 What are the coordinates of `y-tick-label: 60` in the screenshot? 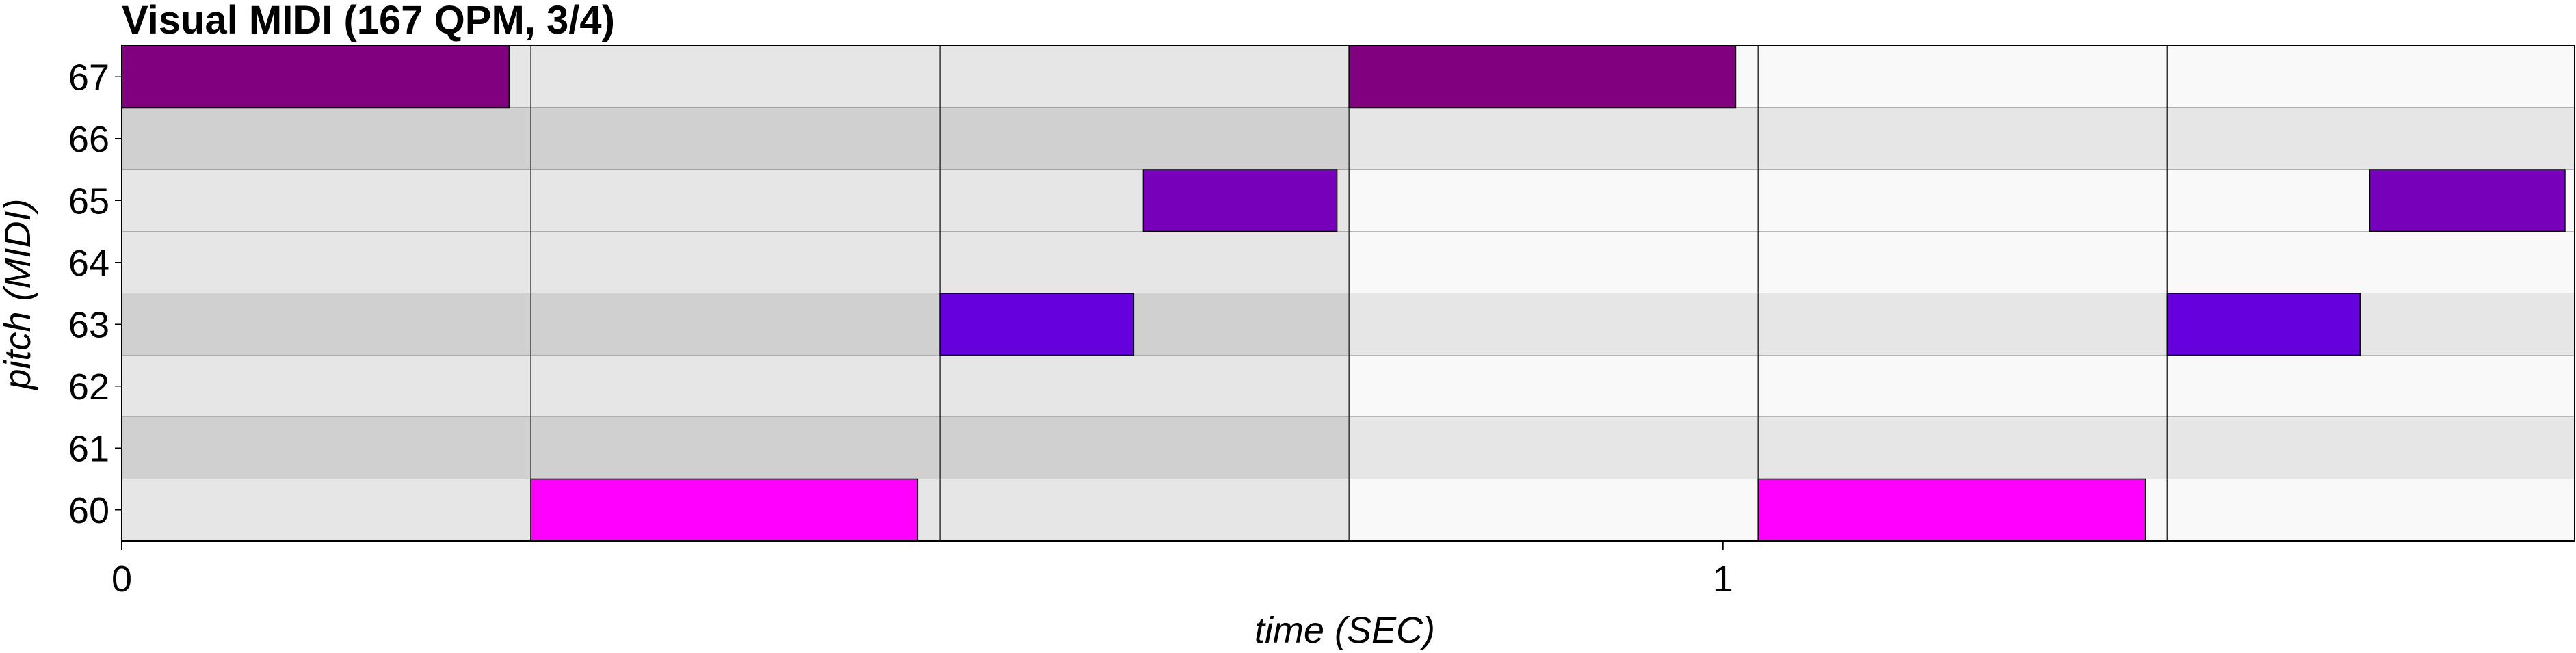 It's located at (88, 510).